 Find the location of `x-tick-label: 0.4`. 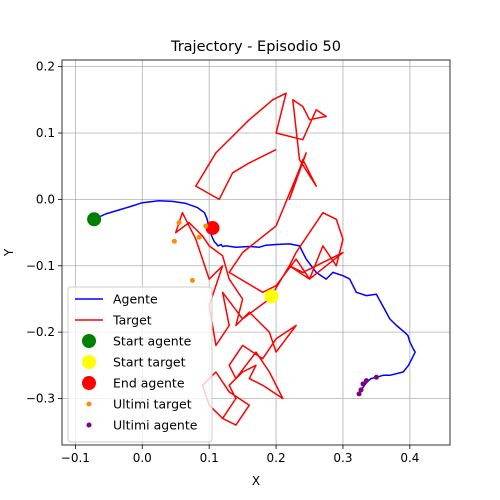

x-tick-label: 0.4 is located at coordinates (409, 458).